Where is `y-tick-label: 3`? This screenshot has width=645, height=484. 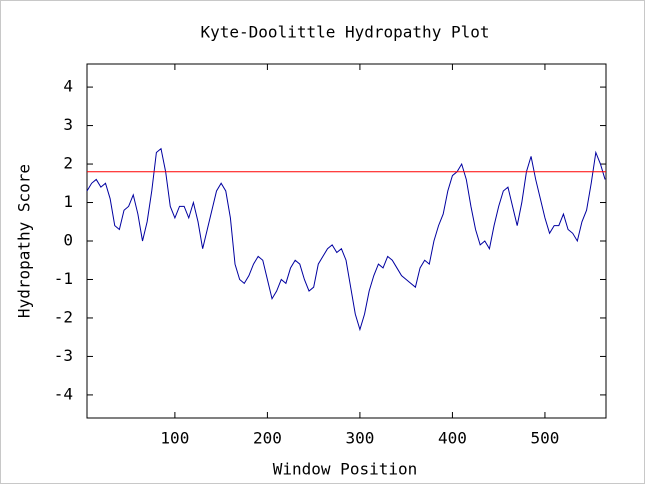 y-tick-label: 3 is located at coordinates (68, 124).